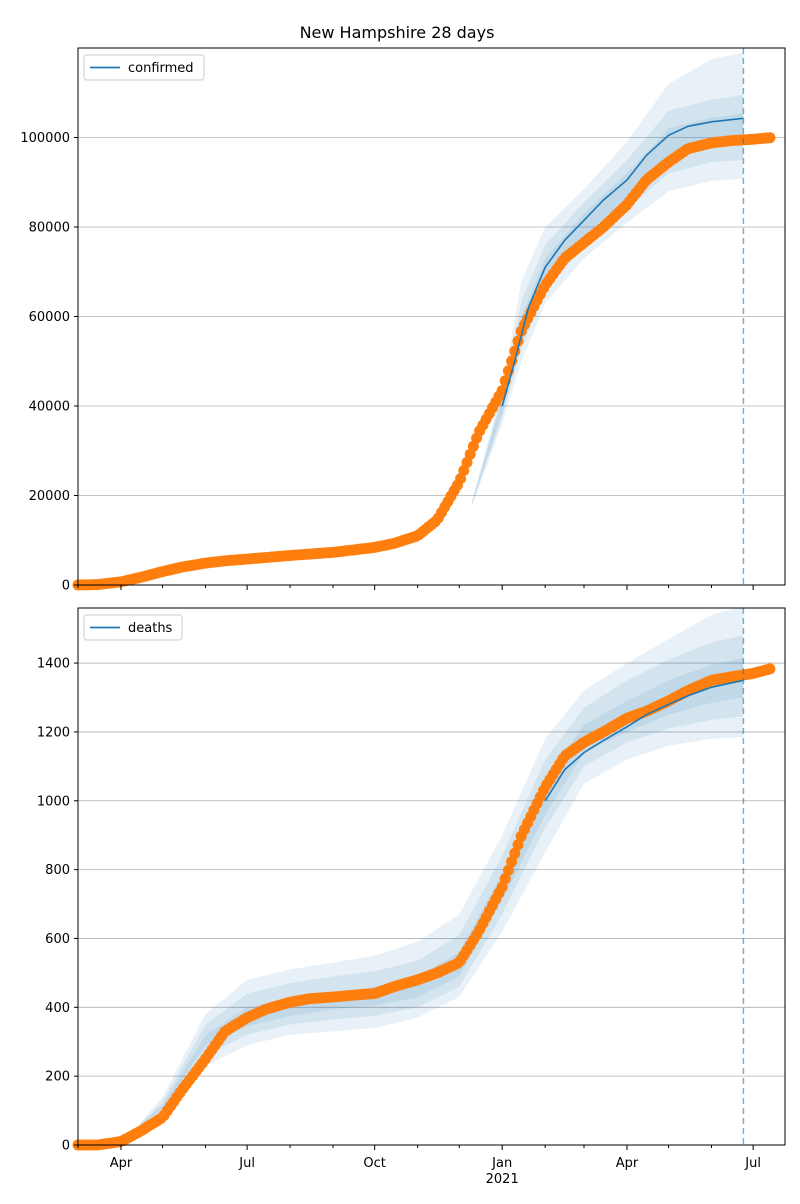 This screenshot has height=1204, width=800. Describe the element at coordinates (57, 939) in the screenshot. I see `y-tick-label: 600` at that location.